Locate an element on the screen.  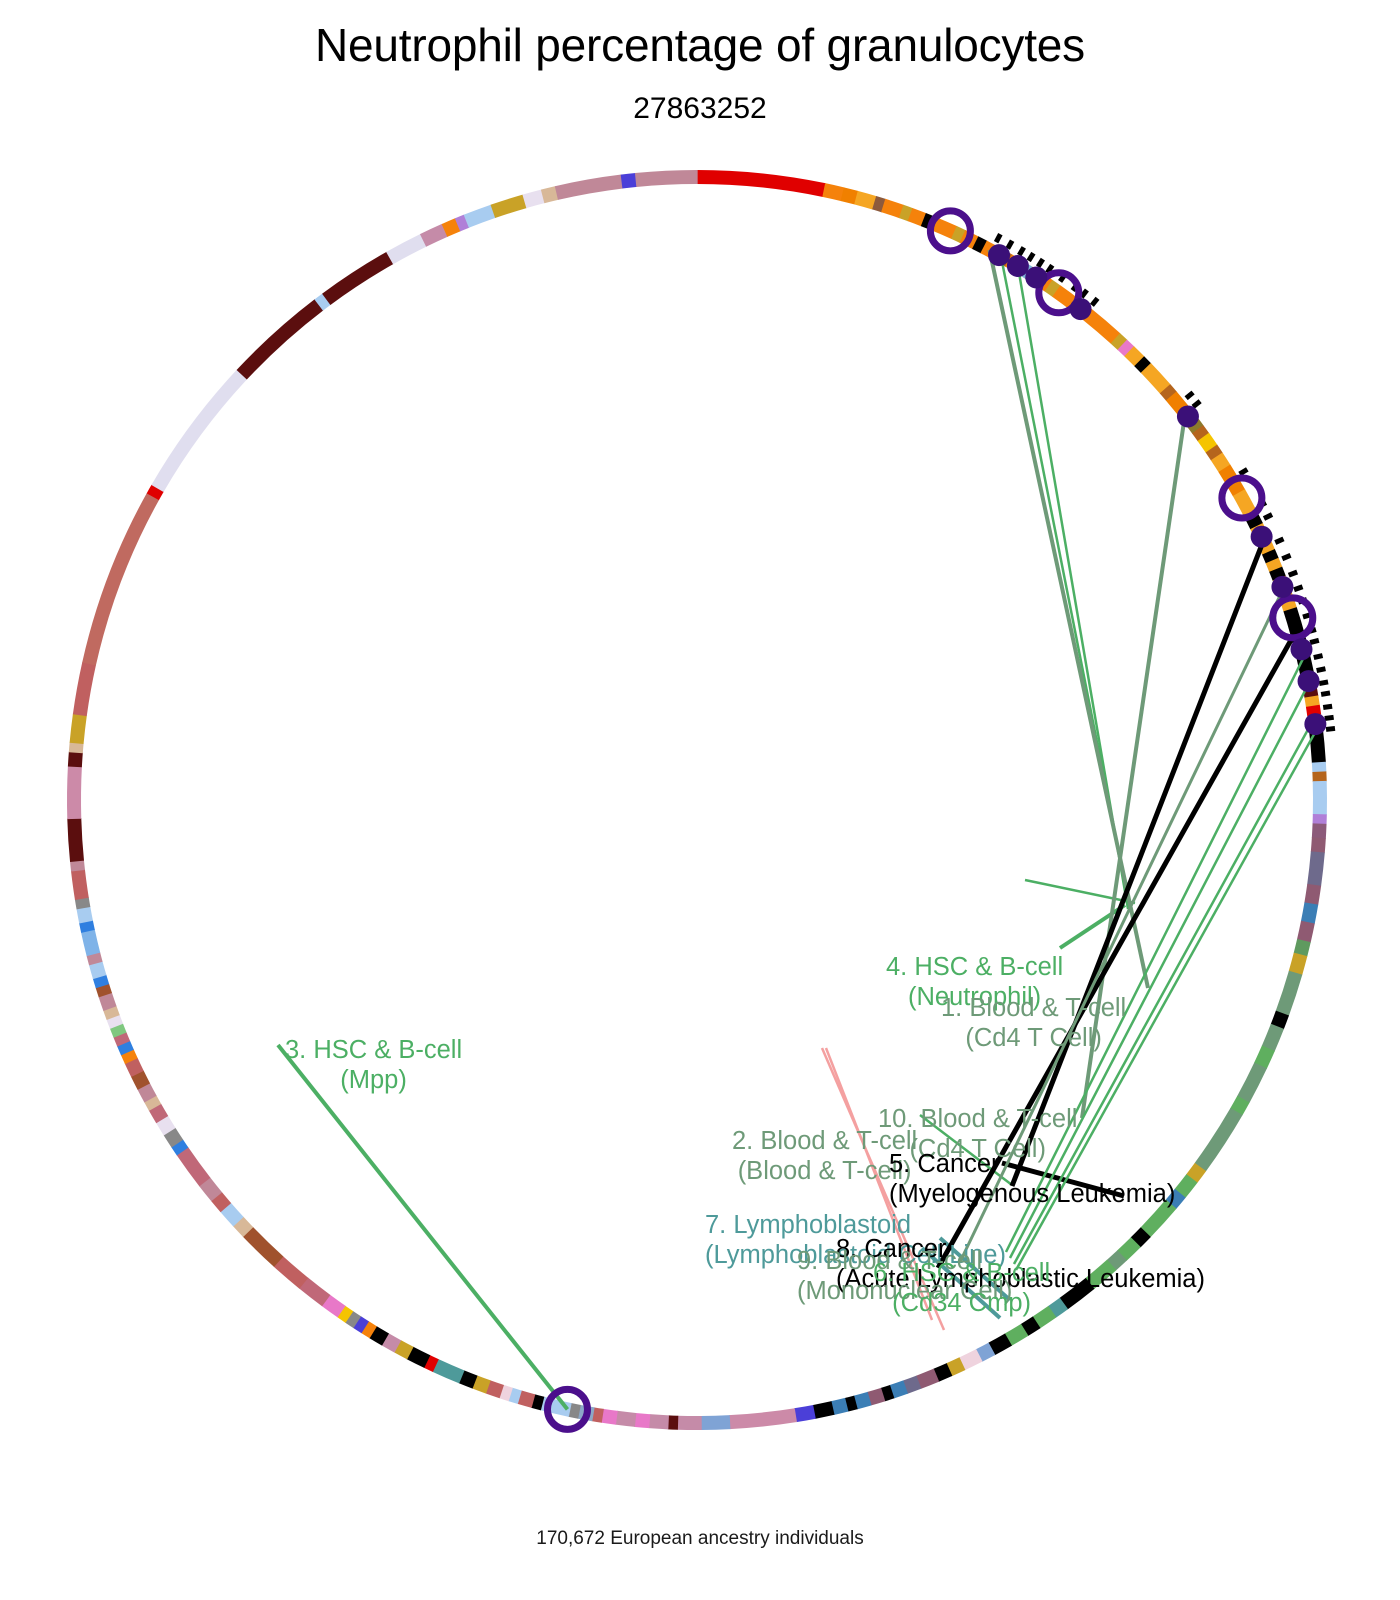
annotation-label-5: 5. Cancer (Myelogenous Leukemia) is located at coordinates (1032, 1179).